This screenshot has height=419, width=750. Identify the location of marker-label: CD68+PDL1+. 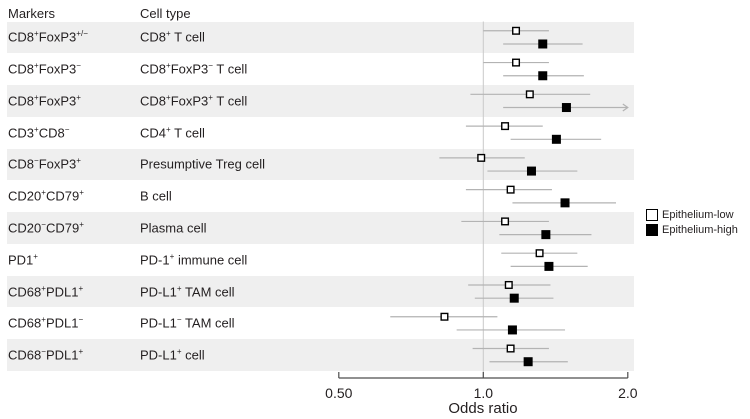
(46, 291).